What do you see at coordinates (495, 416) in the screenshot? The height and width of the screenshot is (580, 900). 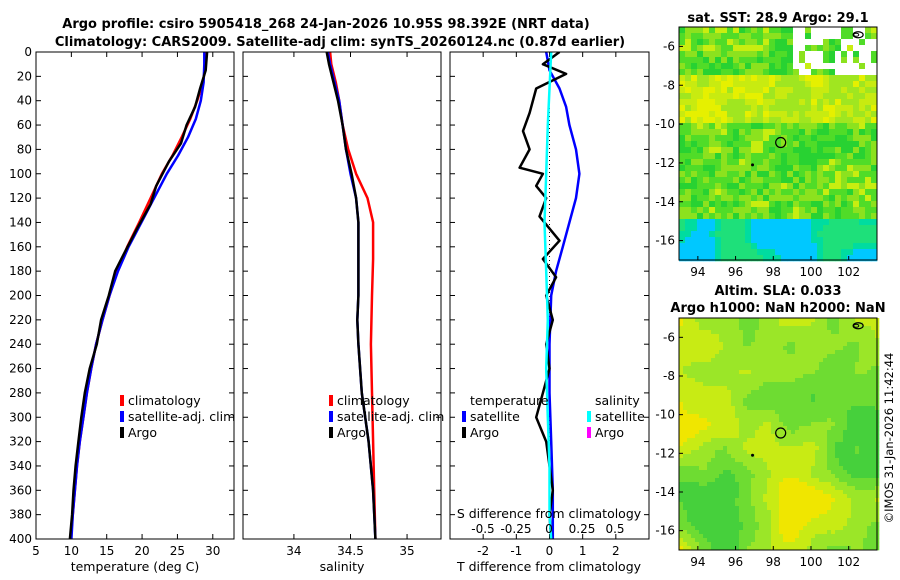 I see `legend-label-t-satellite: satellite` at bounding box center [495, 416].